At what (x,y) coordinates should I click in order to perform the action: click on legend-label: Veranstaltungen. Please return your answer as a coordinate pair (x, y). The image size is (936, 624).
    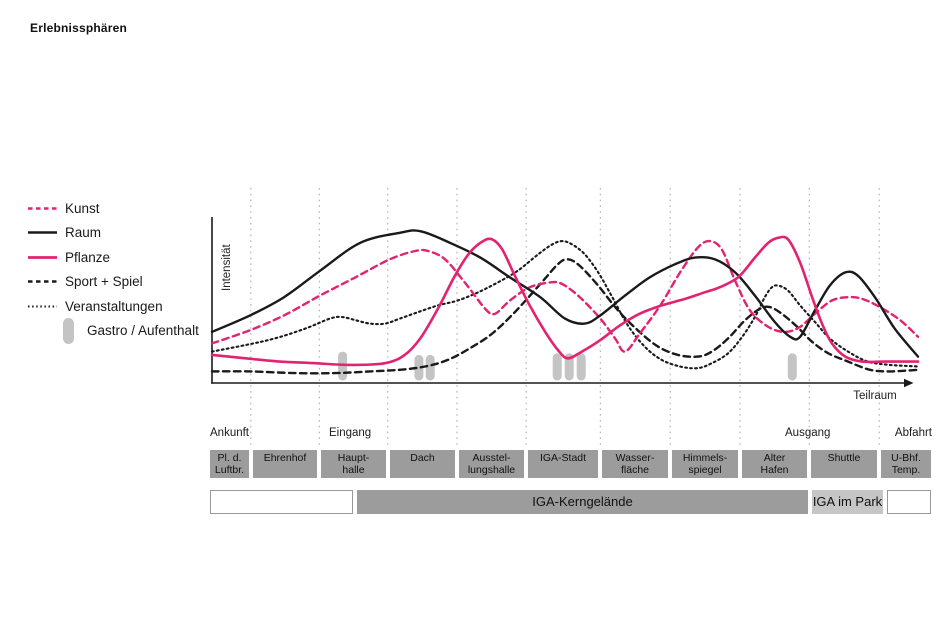
    Looking at the image, I should click on (114, 306).